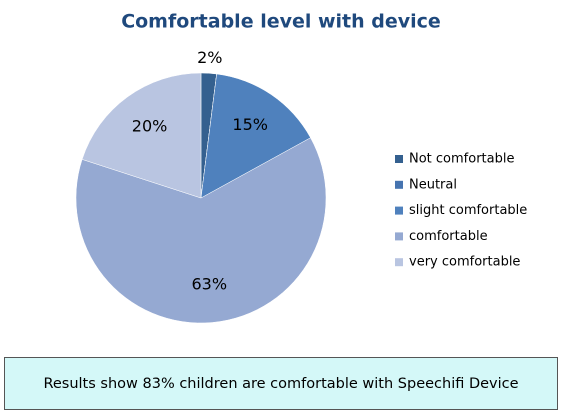 The width and height of the screenshot is (563, 417). I want to click on data-label: 20%, so click(150, 126).